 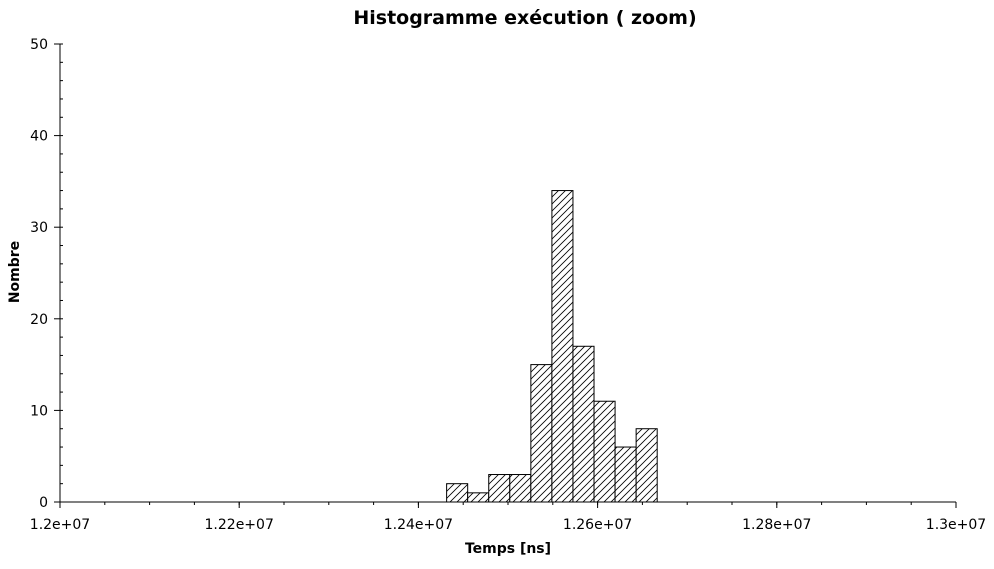 I want to click on chart-title: Histogramme exécution ( zoom), so click(x=524, y=18).